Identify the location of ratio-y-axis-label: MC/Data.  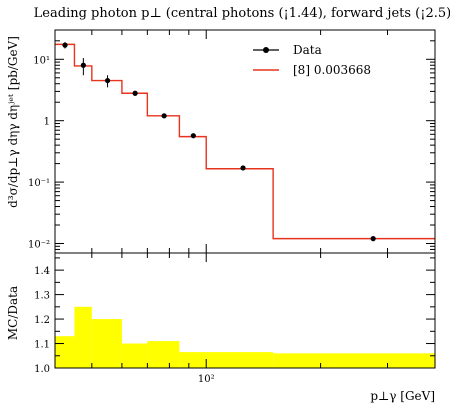
(13, 313).